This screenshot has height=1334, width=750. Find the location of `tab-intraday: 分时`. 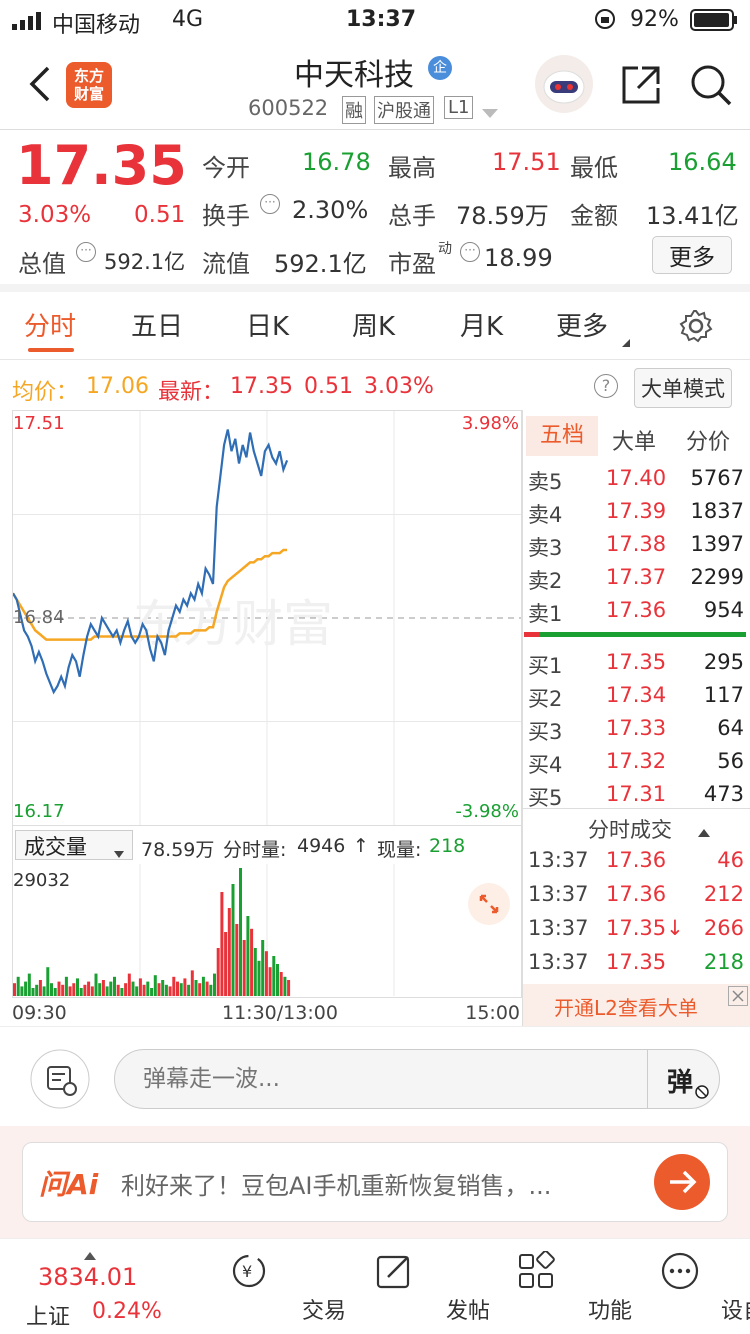

tab-intraday: 分时 is located at coordinates (50, 327).